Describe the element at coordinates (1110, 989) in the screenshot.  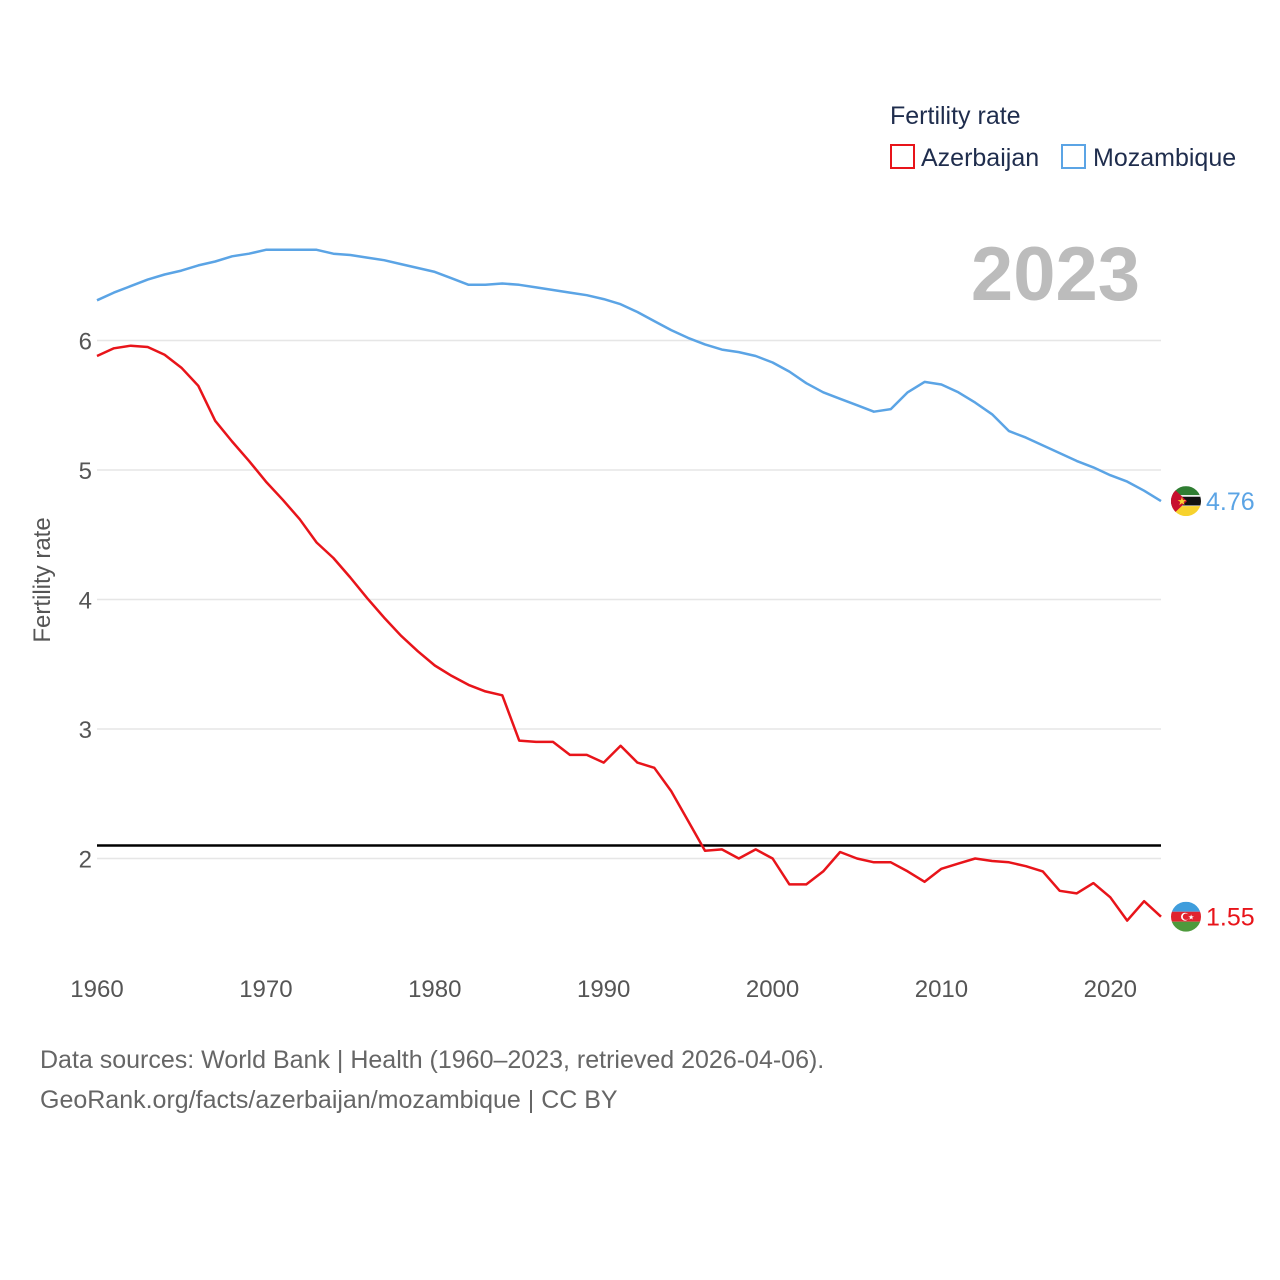
I see `x-tick-label: 2020` at that location.